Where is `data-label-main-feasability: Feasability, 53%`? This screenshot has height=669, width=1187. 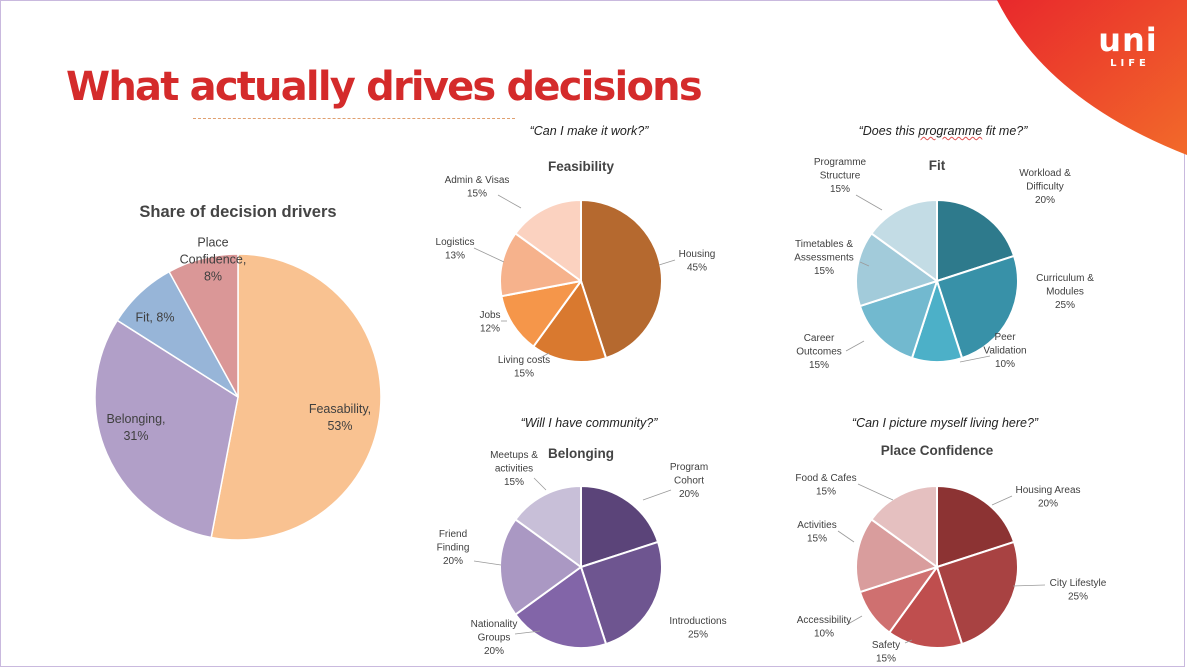 data-label-main-feasability: Feasability, 53% is located at coordinates (340, 417).